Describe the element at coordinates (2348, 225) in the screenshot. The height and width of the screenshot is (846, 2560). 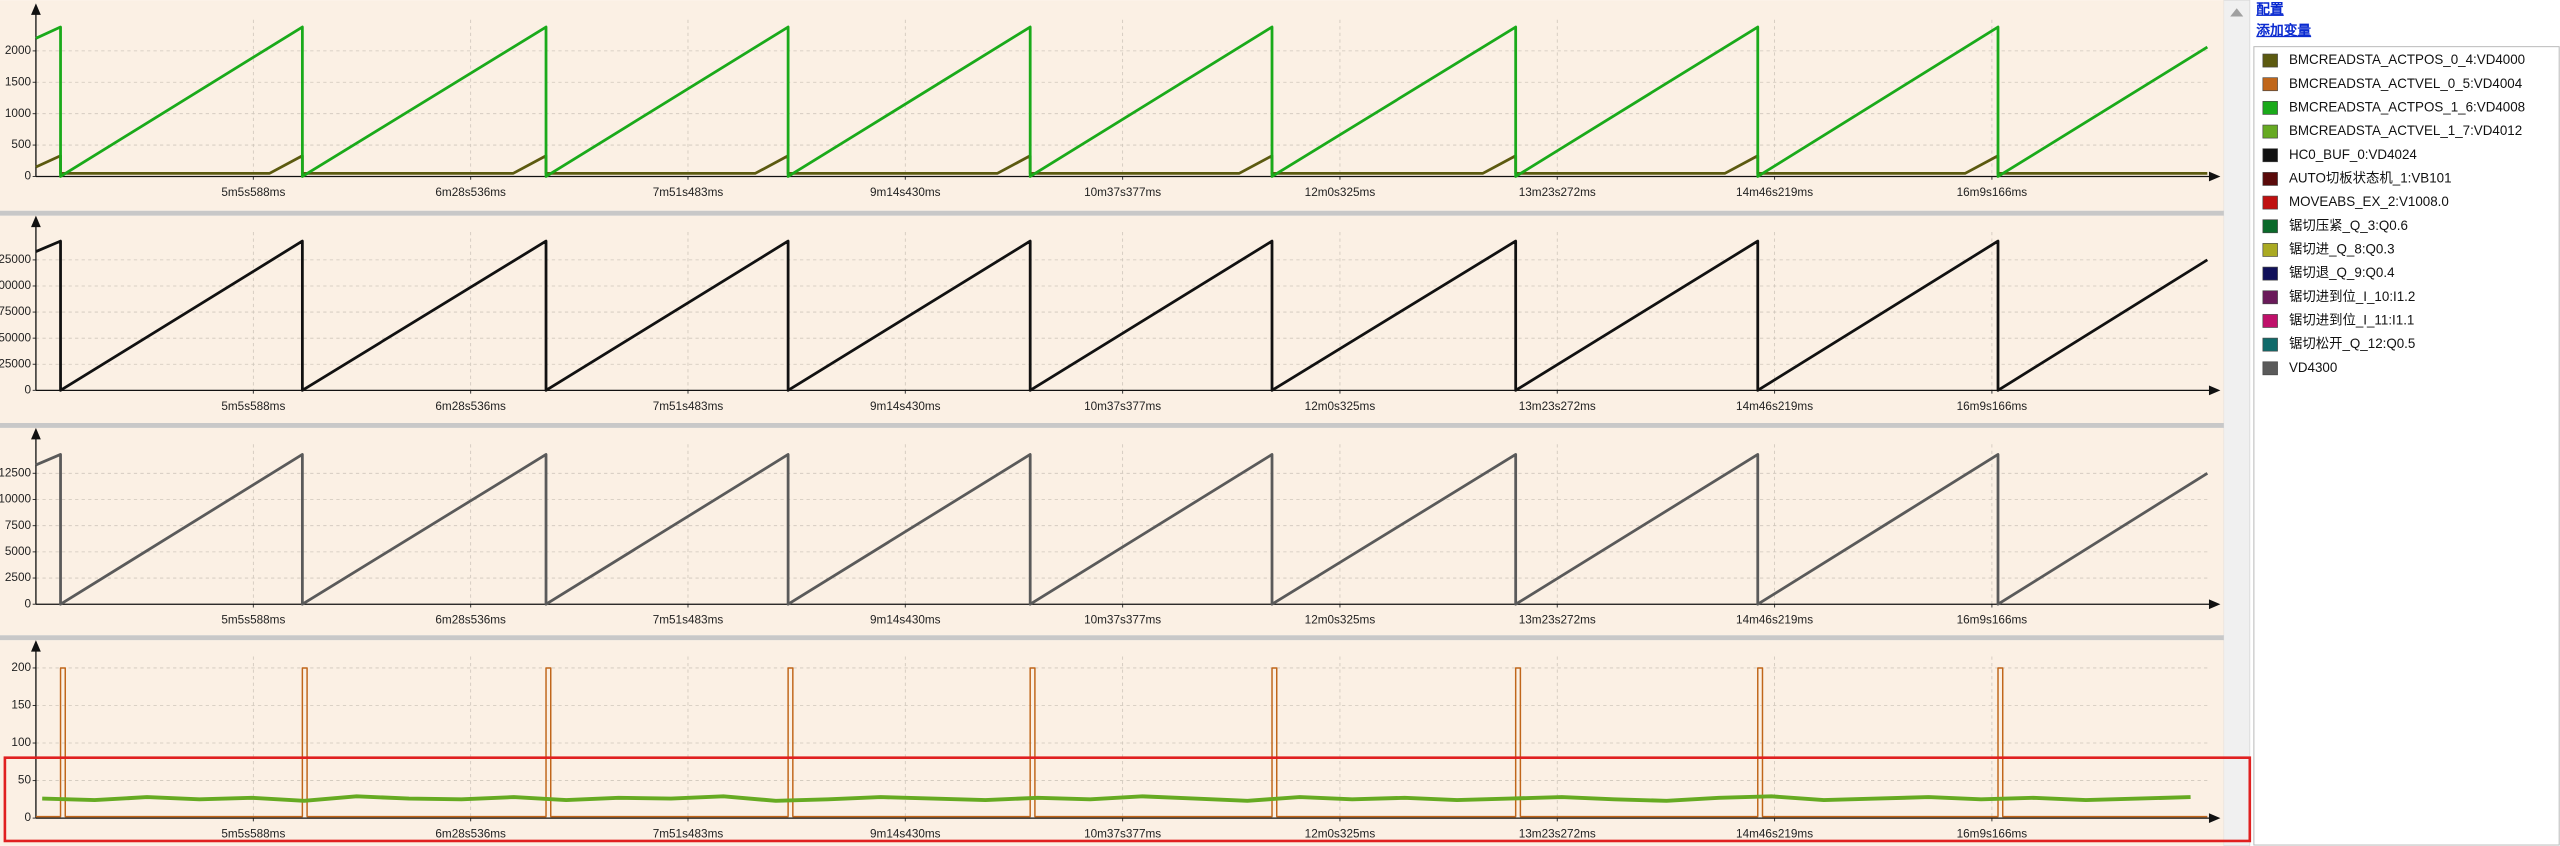
I see `legend-label: 锯切压紧_Q_3:Q0.6` at that location.